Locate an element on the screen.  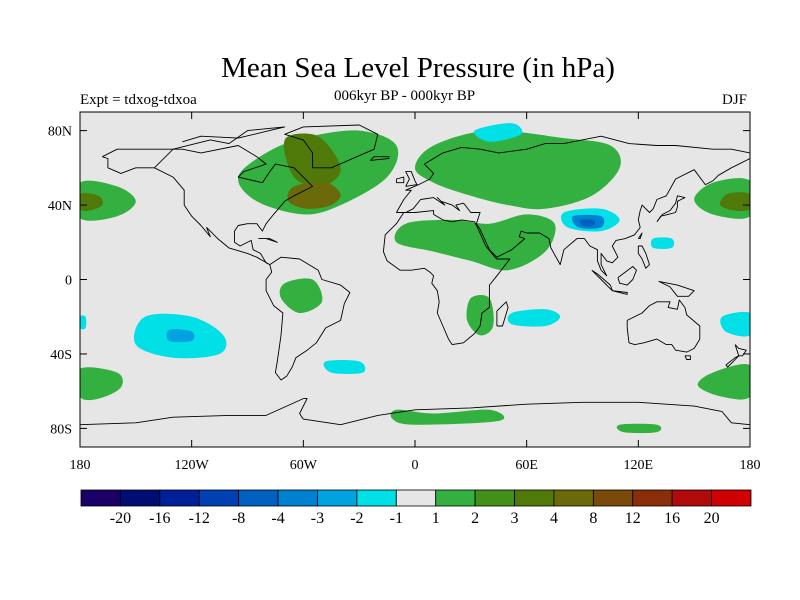
time-range-subtitle: 006kyr BP - 000kyr BP is located at coordinates (405, 96).